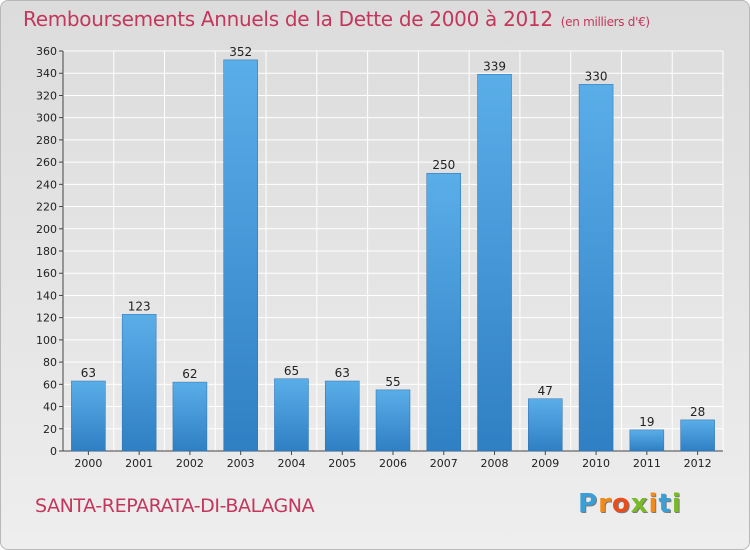  I want to click on x-tick-label: 2009, so click(545, 463).